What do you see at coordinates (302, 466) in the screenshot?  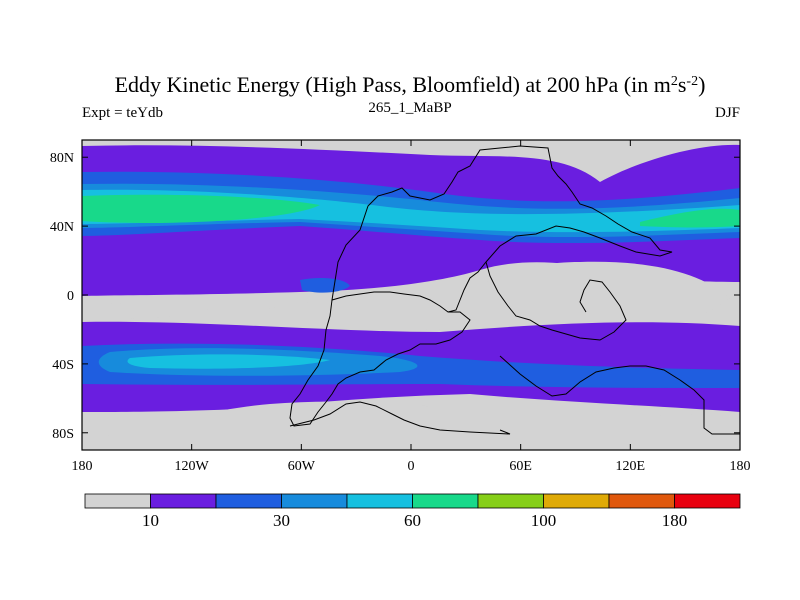 I see `x-tick-label: 60W` at bounding box center [302, 466].